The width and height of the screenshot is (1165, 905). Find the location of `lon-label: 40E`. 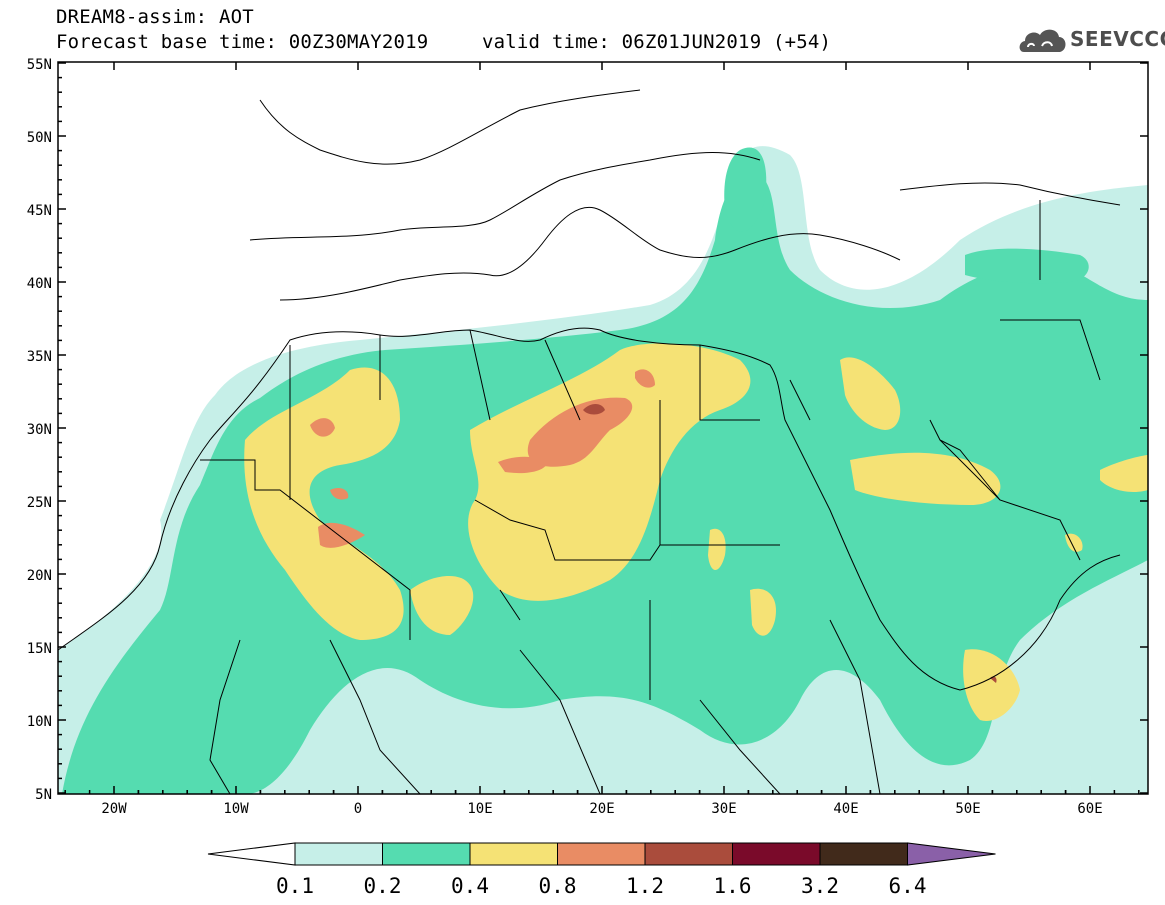

lon-label: 40E is located at coordinates (845, 809).